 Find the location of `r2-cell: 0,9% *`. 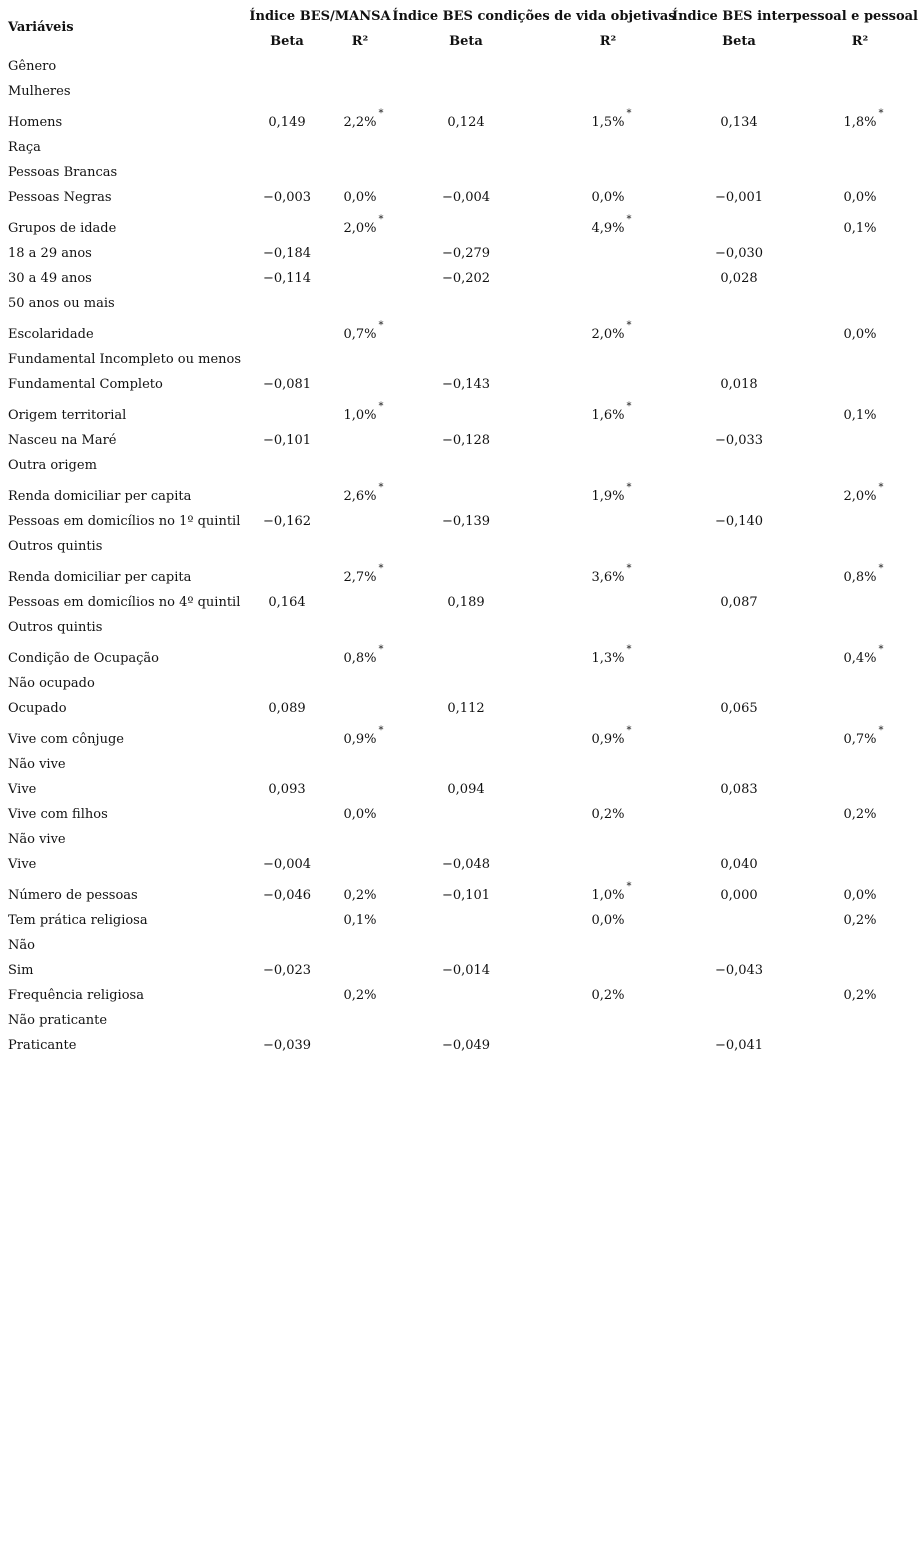

r2-cell: 0,9% * is located at coordinates (363, 736).